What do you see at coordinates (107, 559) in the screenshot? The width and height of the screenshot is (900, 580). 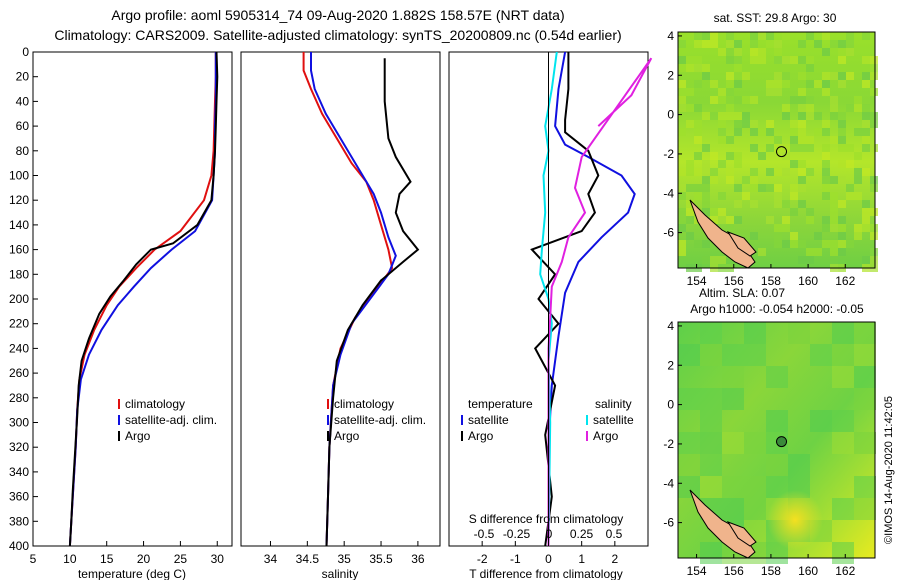 I see `x-tick-label: 15` at bounding box center [107, 559].